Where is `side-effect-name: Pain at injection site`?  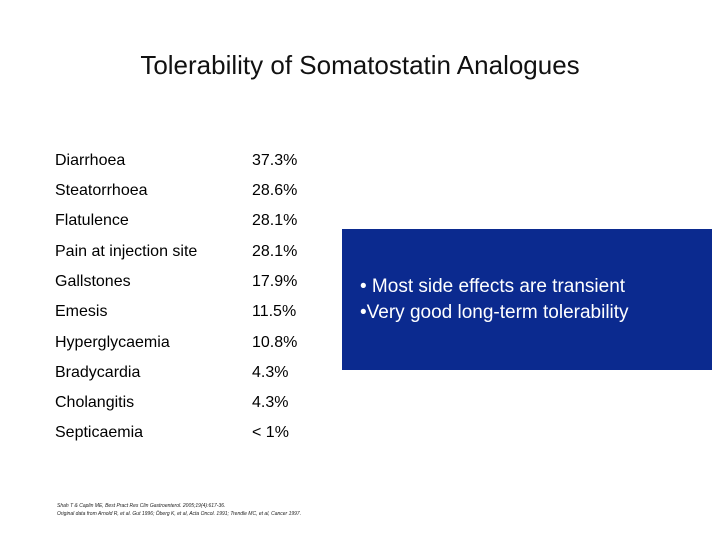
side-effect-name: Pain at injection site is located at coordinates (126, 251).